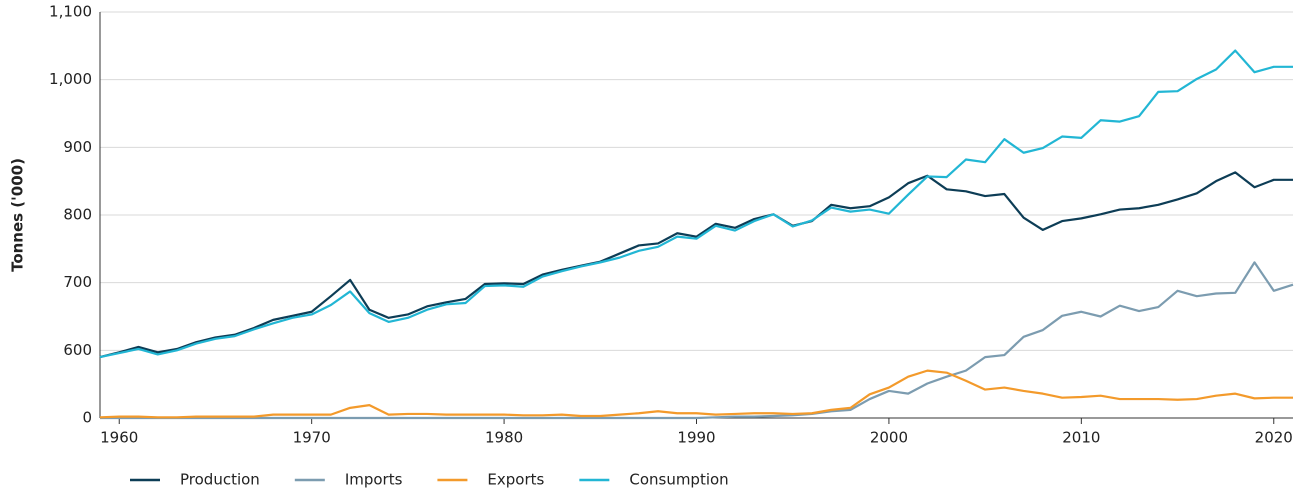 The width and height of the screenshot is (1306, 493). Describe the element at coordinates (374, 480) in the screenshot. I see `legend-label: Imports` at that location.